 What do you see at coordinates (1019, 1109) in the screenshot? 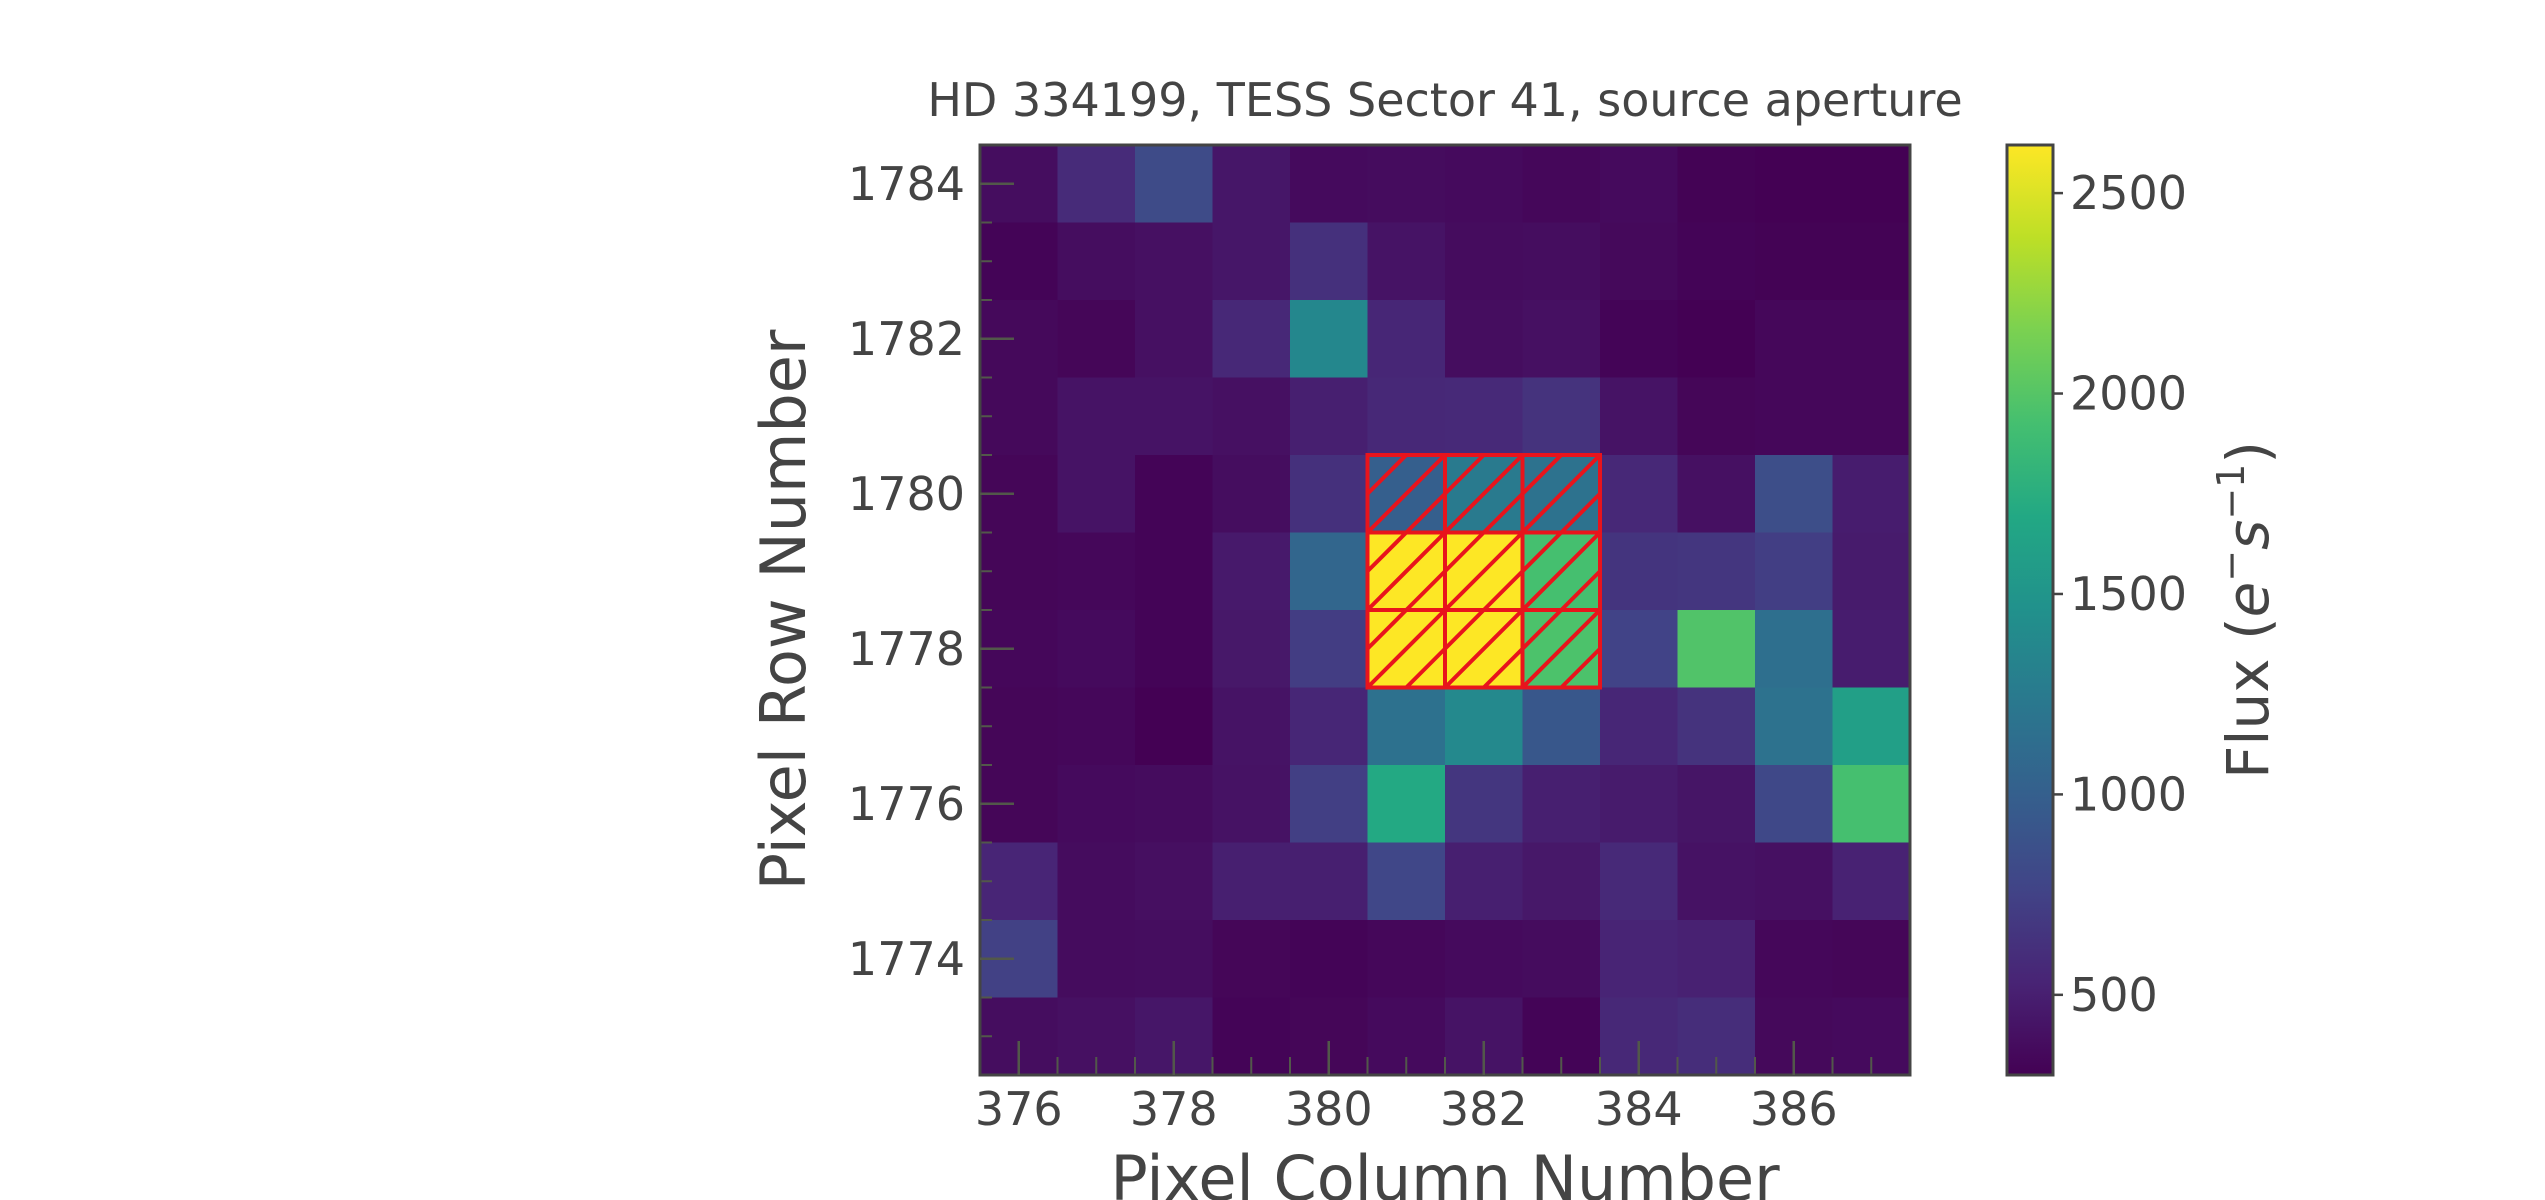
I see `x-tick-label: 376` at bounding box center [1019, 1109].